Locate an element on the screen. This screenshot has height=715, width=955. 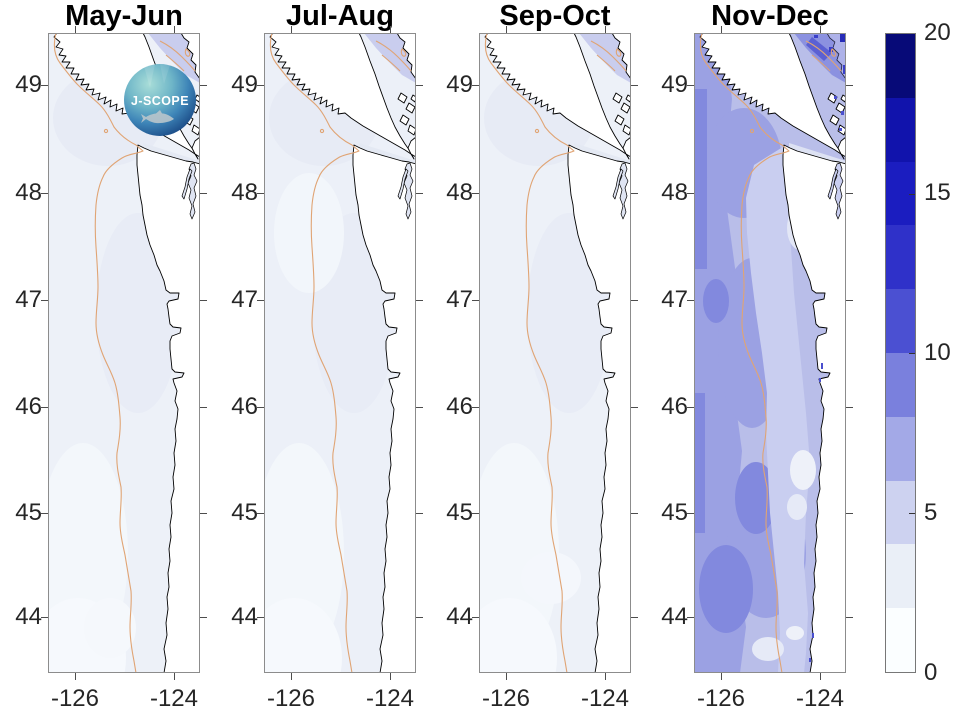
logo-text: J-SCOPE is located at coordinates (160, 100).